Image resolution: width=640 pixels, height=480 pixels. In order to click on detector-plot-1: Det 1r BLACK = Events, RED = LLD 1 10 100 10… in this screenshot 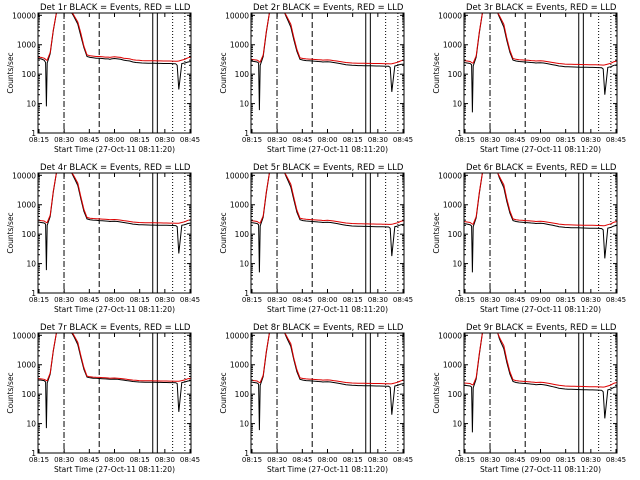, I will do `click(103, 78)`.